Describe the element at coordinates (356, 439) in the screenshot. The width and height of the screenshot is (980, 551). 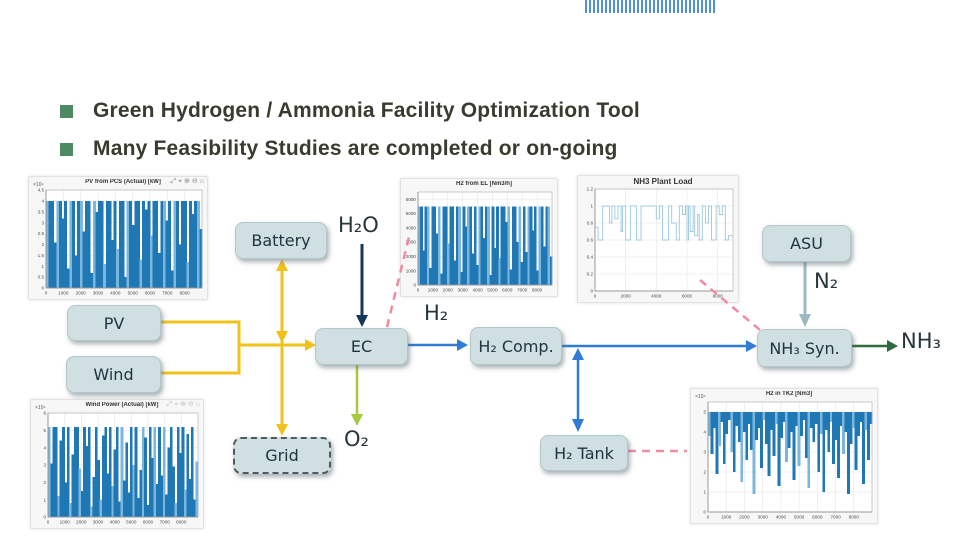
I see `label-o2: O₂` at that location.